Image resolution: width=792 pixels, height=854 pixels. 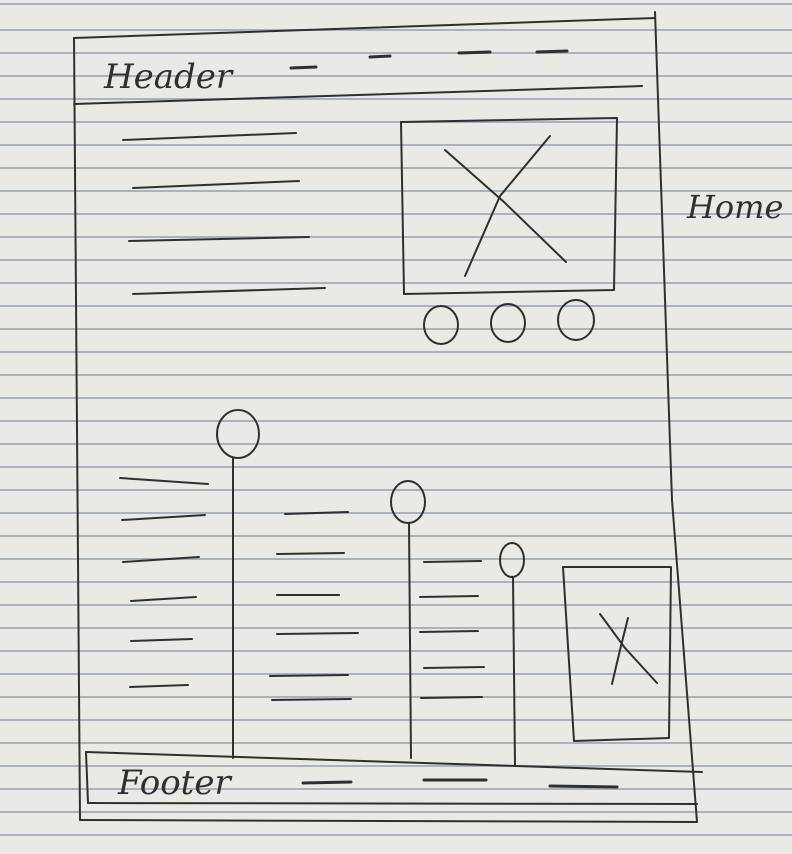 What do you see at coordinates (734, 207) in the screenshot?
I see `home-page-note: Home` at bounding box center [734, 207].